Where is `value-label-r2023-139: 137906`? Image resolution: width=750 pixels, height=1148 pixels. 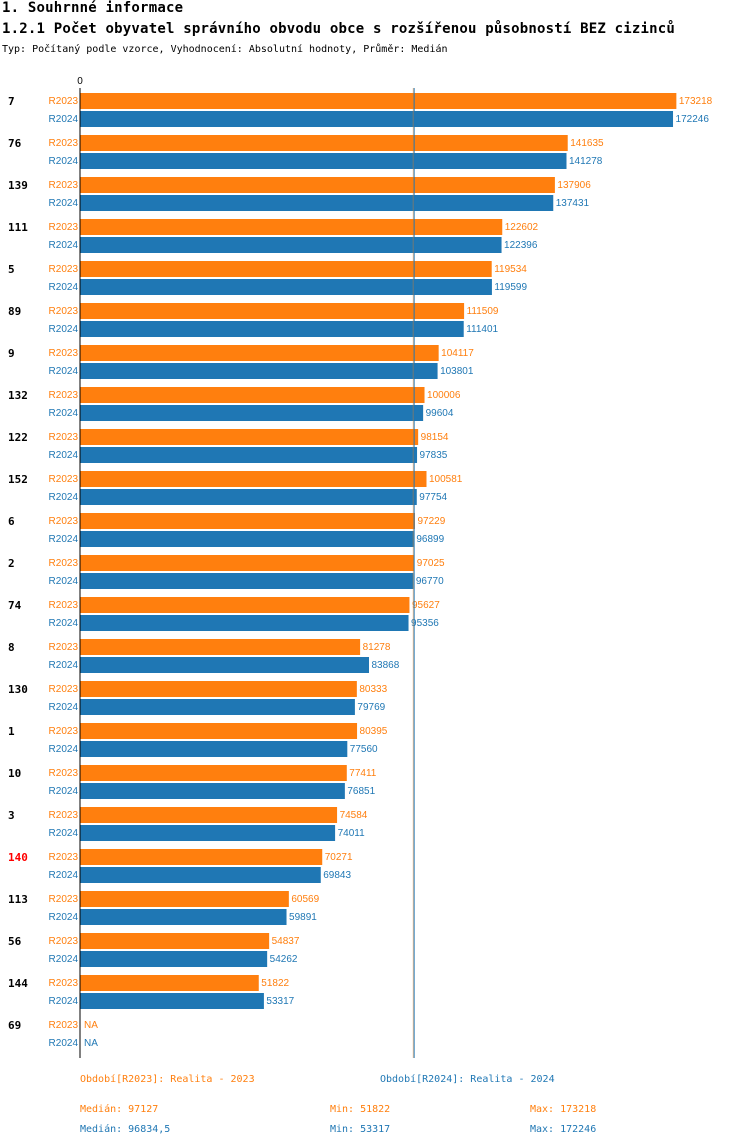 value-label-r2023-139: 137906 is located at coordinates (574, 185).